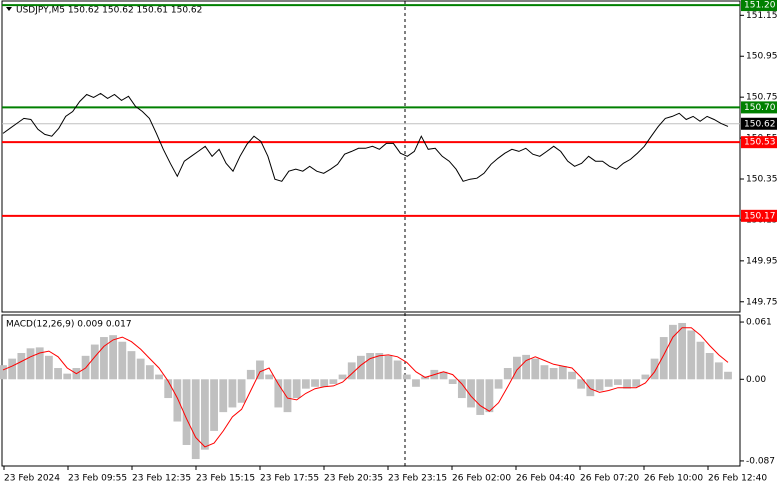  Describe the element at coordinates (673, 479) in the screenshot. I see `x-tick-label: 26 Feb 10:00` at that location.